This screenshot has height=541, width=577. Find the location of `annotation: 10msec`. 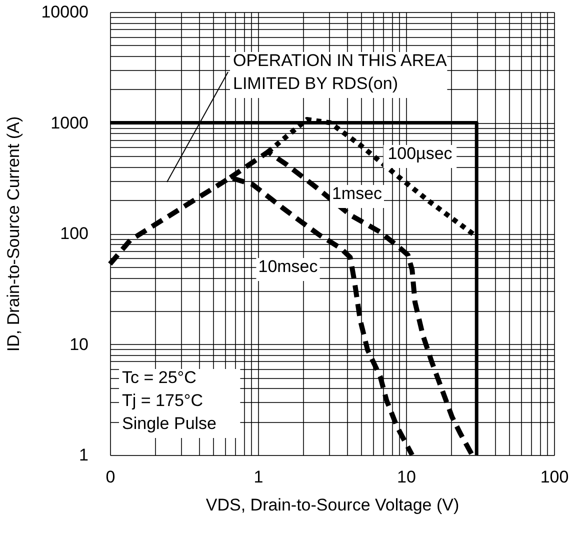

annotation: 10msec is located at coordinates (288, 266).